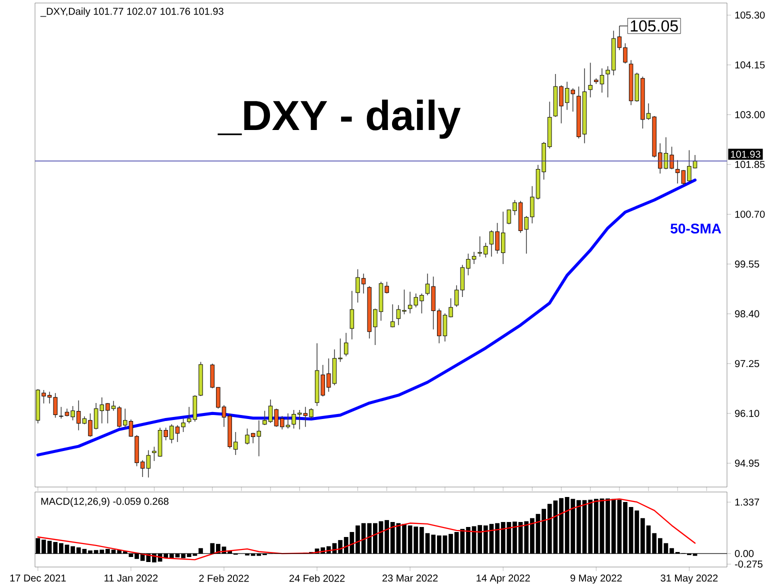  Describe the element at coordinates (696, 229) in the screenshot. I see `text: 50-SMA` at that location.